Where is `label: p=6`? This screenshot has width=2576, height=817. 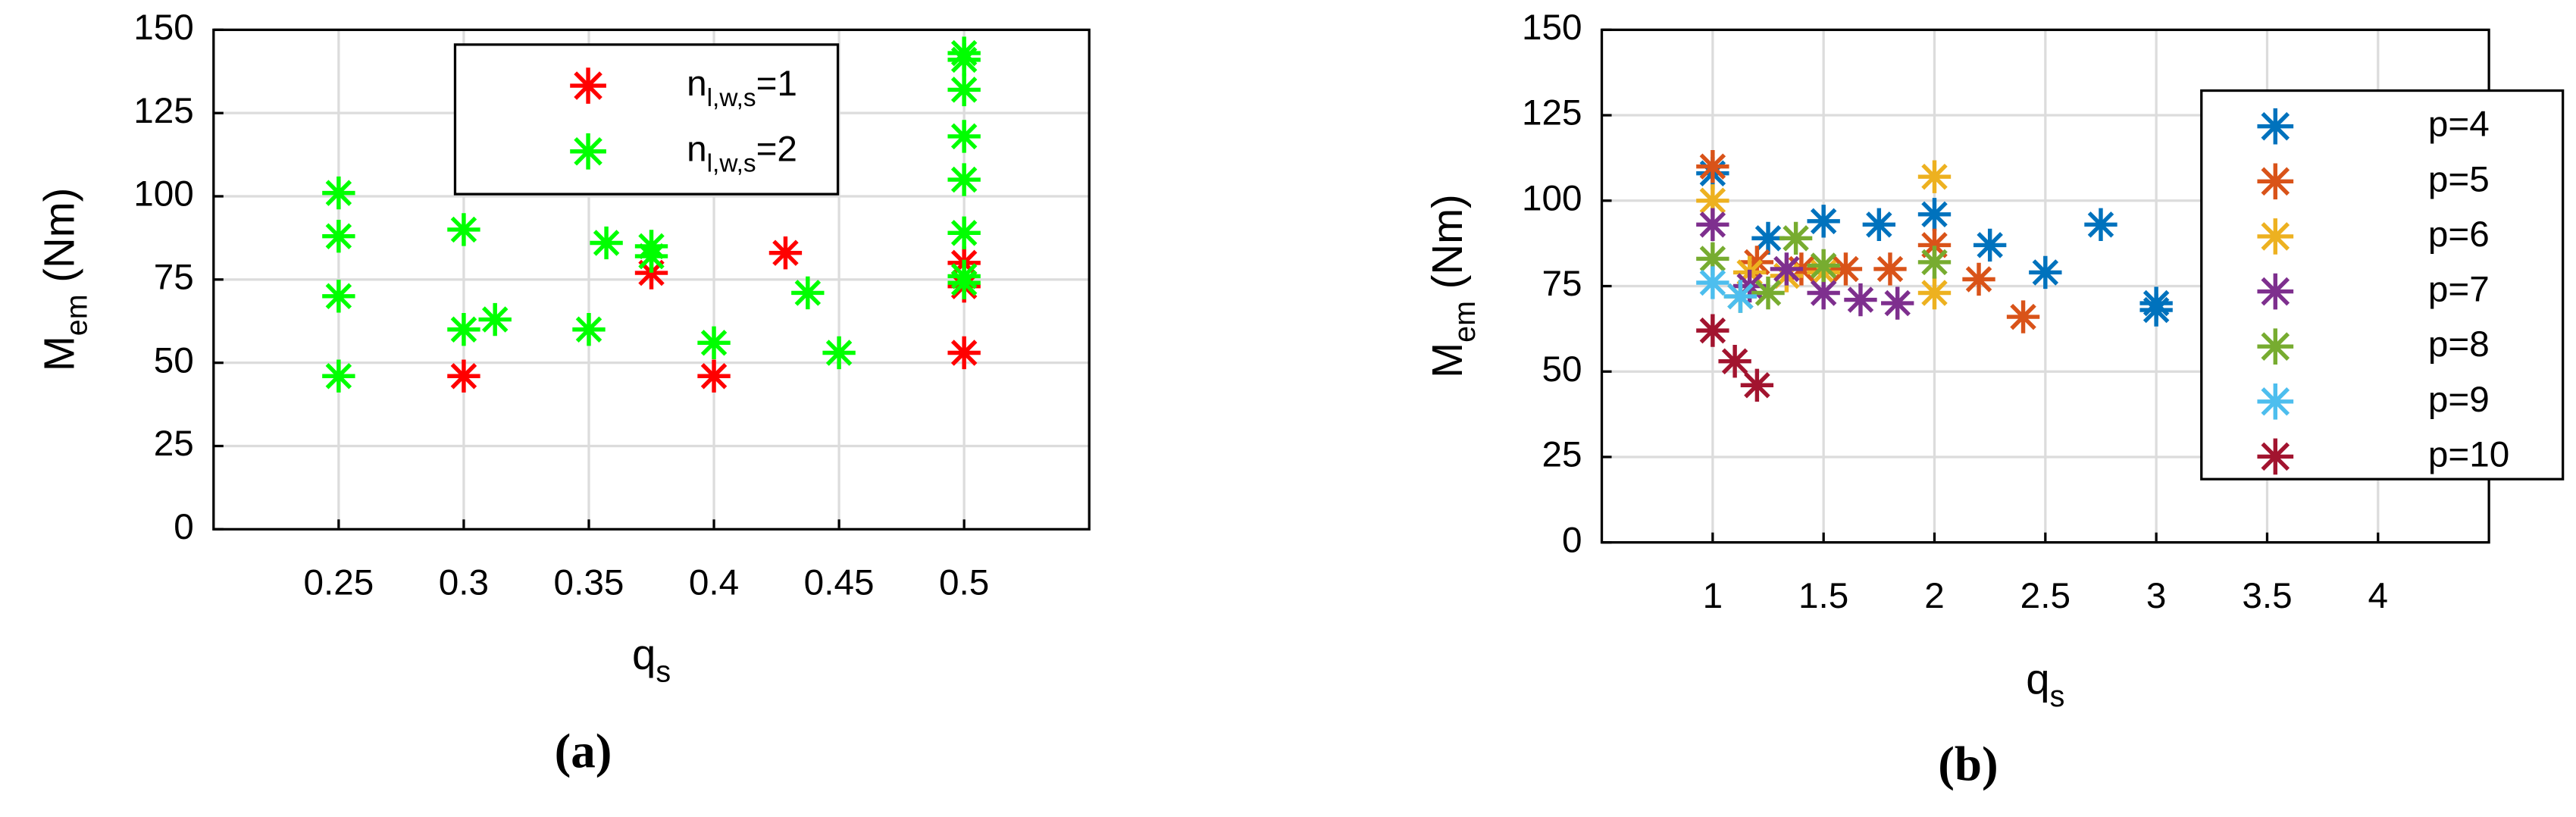
label: p=6 is located at coordinates (2459, 235).